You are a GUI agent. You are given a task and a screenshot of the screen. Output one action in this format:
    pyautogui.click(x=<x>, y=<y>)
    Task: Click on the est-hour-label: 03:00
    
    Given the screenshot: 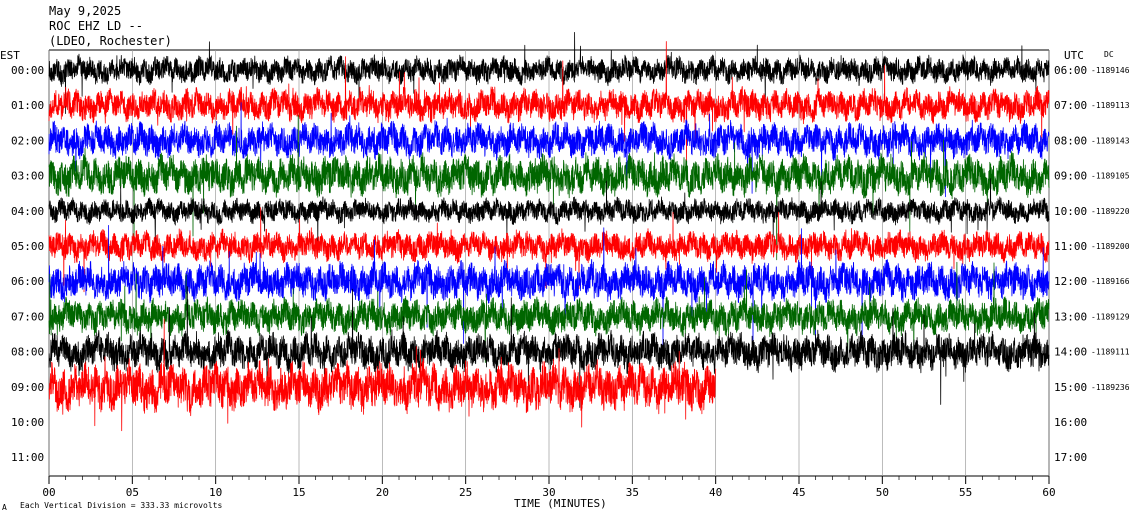 What is the action you would take?
    pyautogui.click(x=27, y=176)
    